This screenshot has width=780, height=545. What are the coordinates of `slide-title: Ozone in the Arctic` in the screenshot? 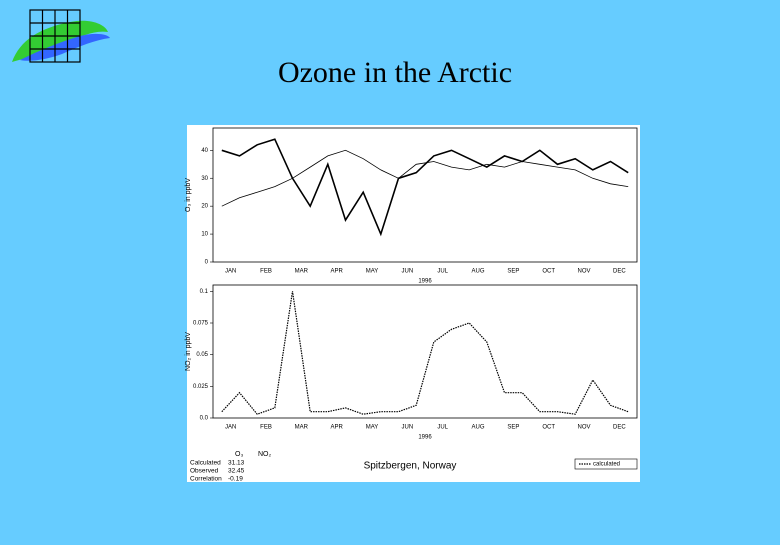 It's located at (395, 72).